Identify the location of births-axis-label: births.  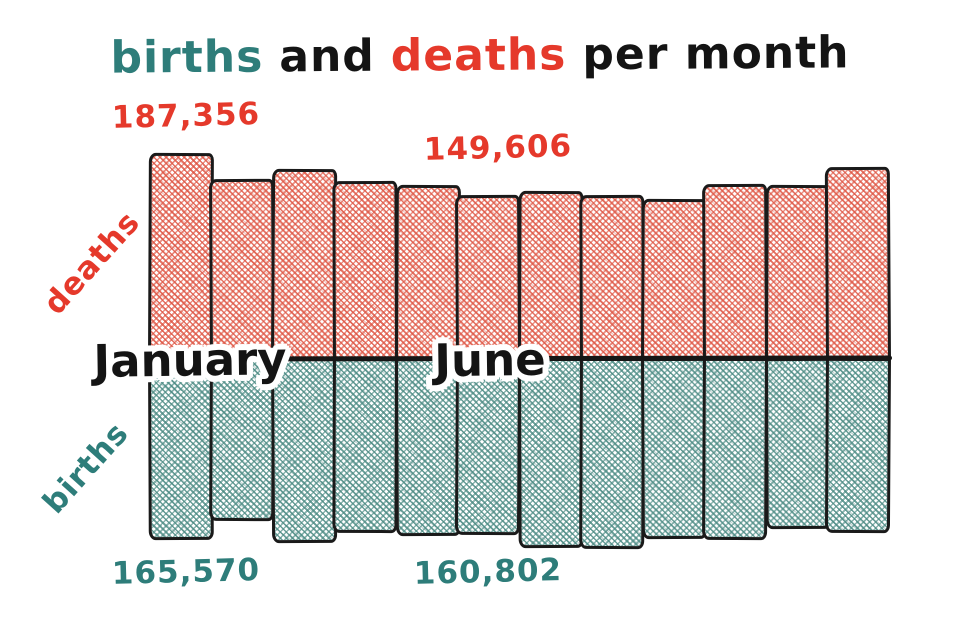
(86, 468).